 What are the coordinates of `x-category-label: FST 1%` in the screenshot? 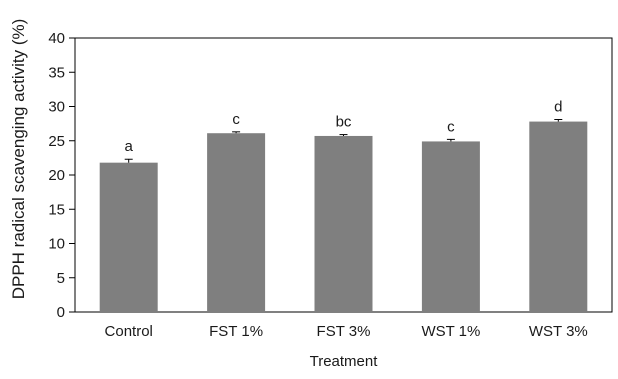 It's located at (236, 331).